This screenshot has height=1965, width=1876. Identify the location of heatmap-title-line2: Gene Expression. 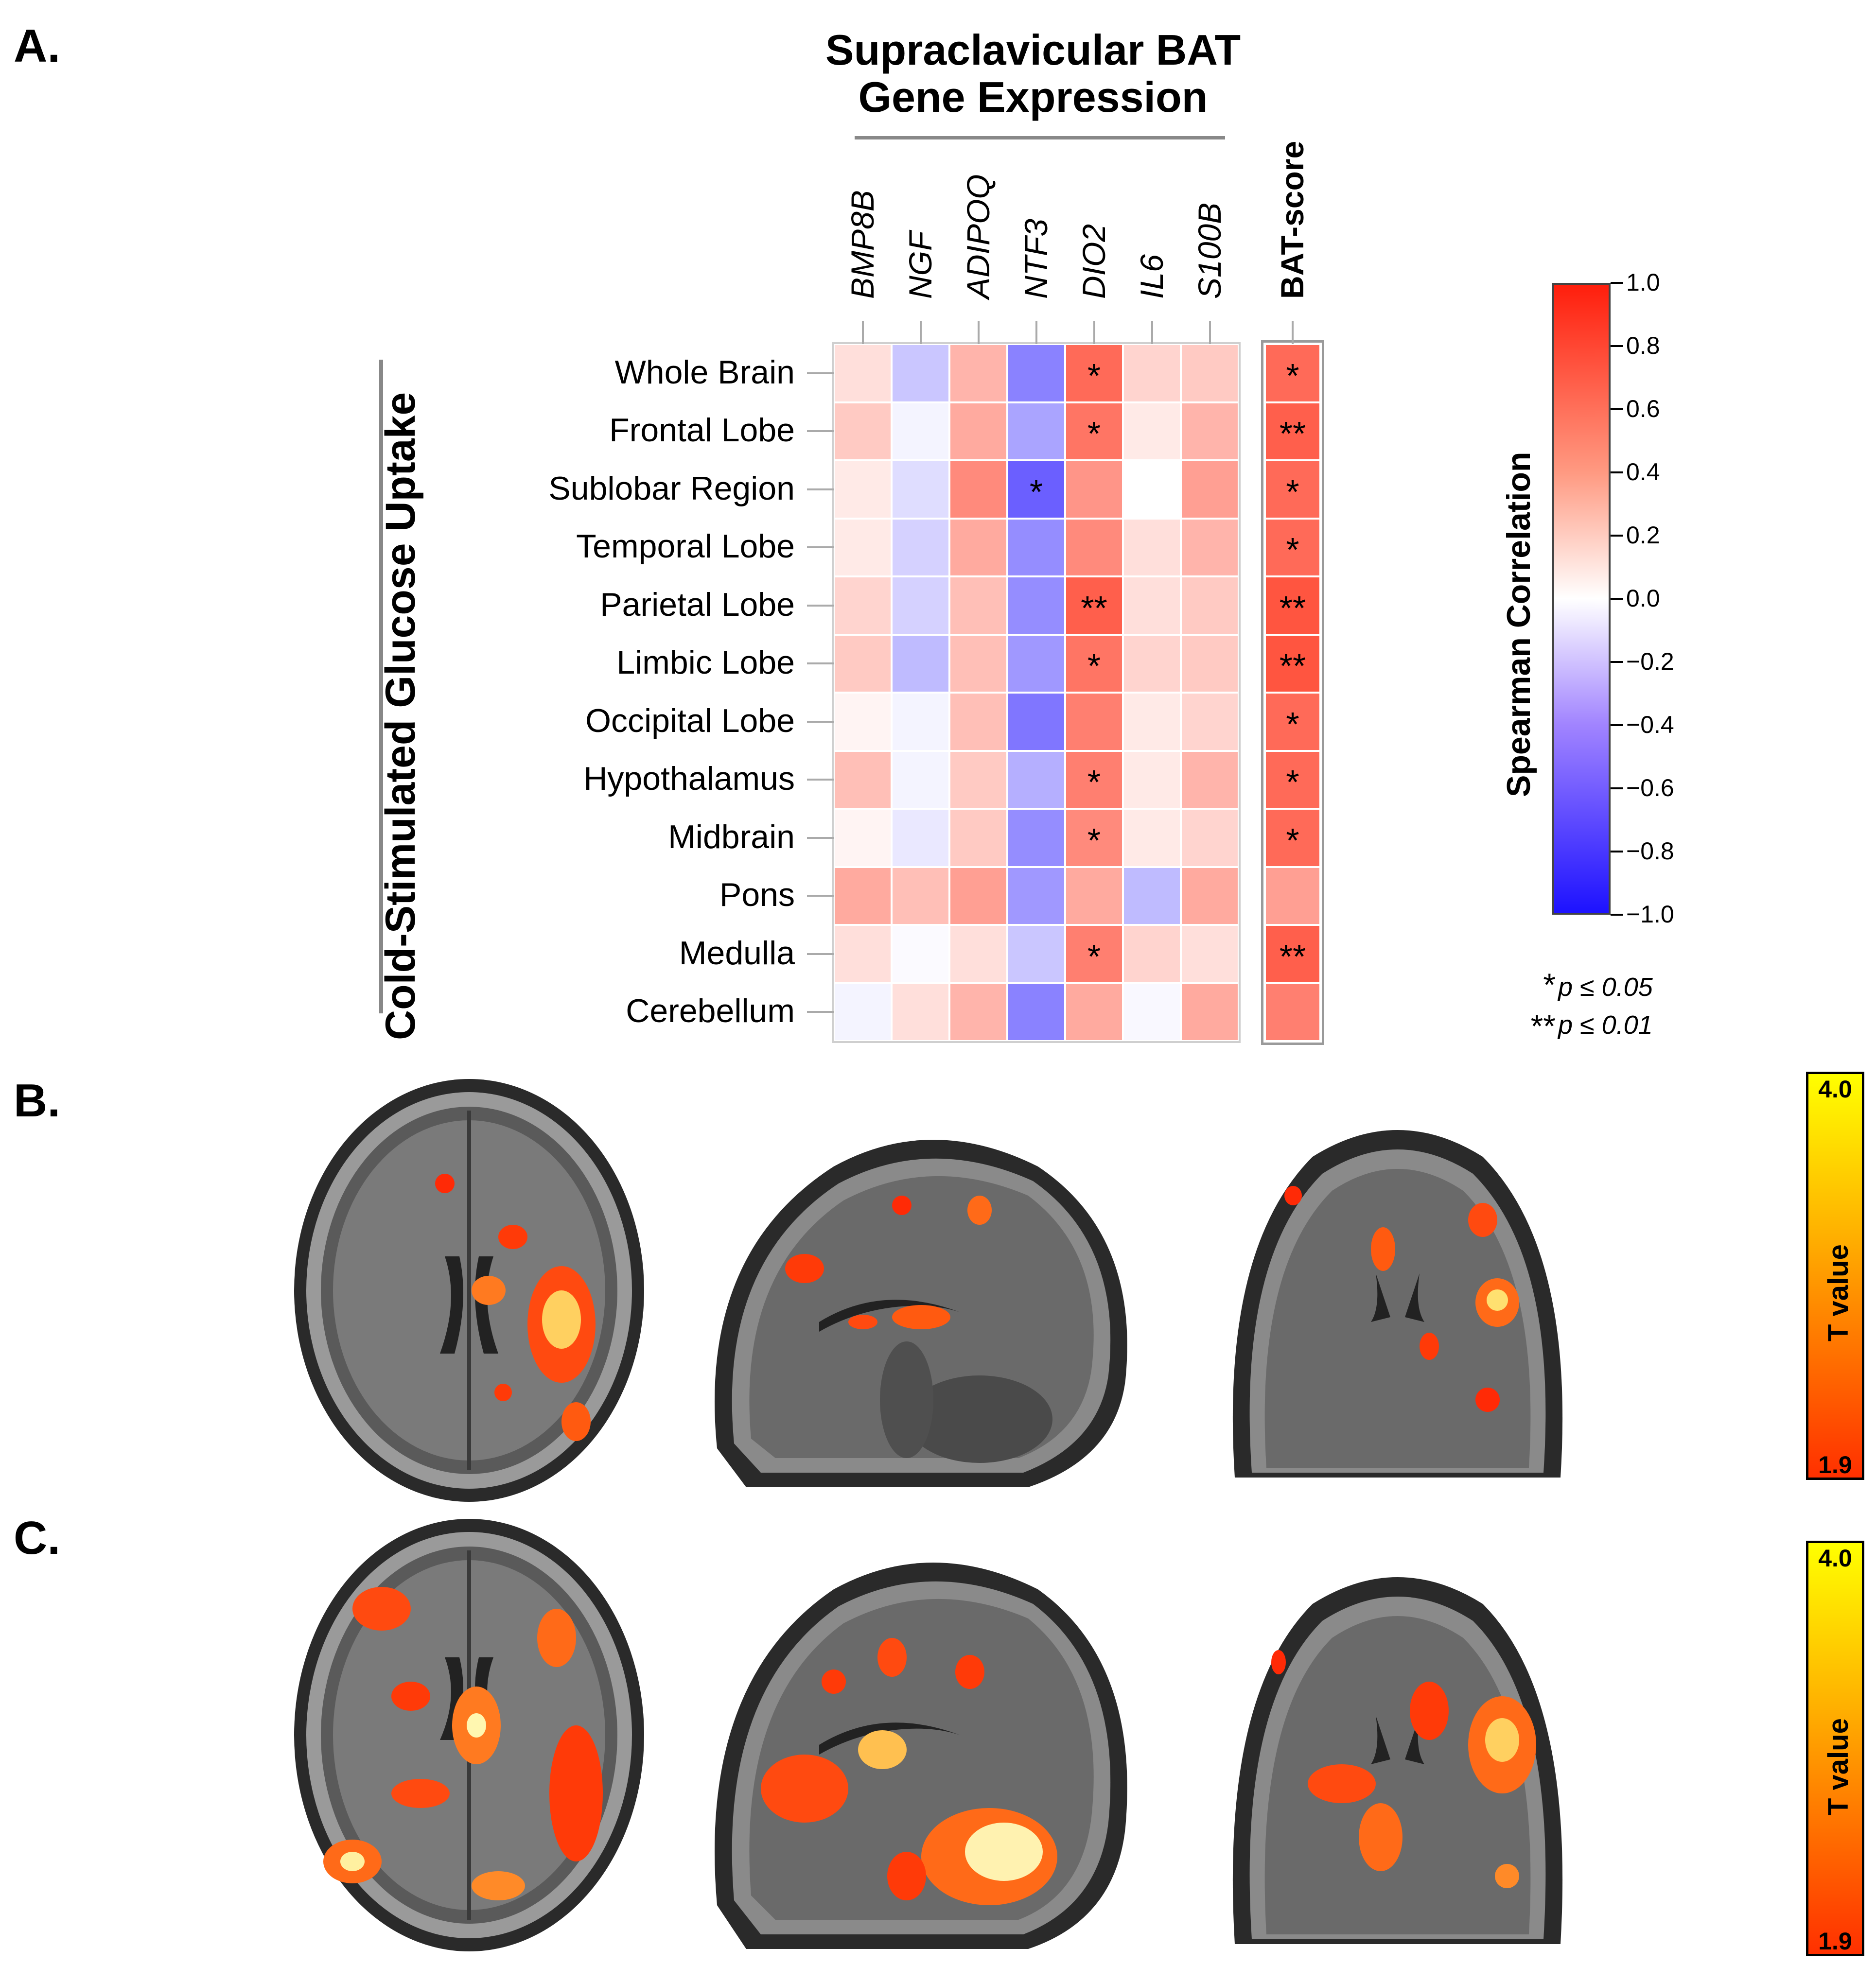
(1033, 96).